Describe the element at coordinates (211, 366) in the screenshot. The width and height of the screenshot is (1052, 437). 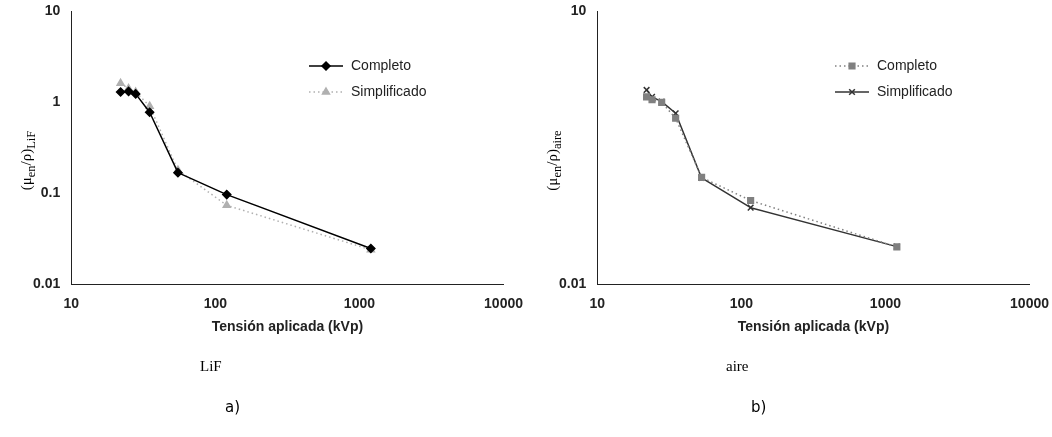
I see `text: LiF` at that location.